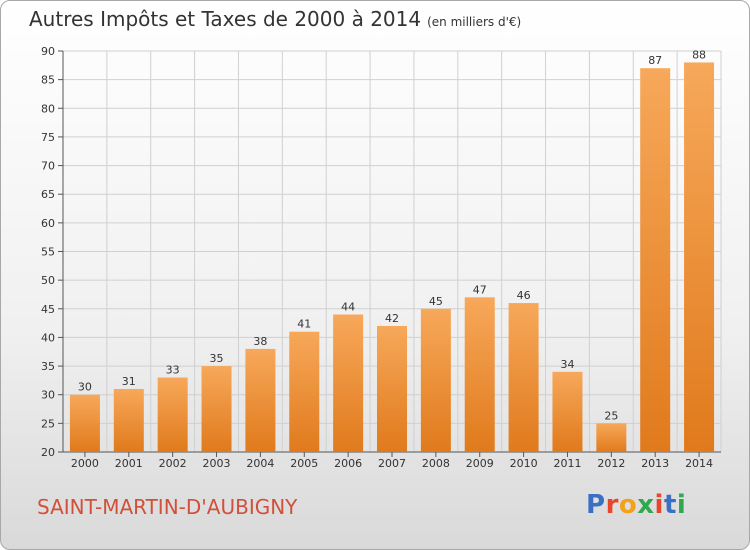 The height and width of the screenshot is (550, 750). What do you see at coordinates (611, 415) in the screenshot?
I see `bar-value-label: 25` at bounding box center [611, 415].